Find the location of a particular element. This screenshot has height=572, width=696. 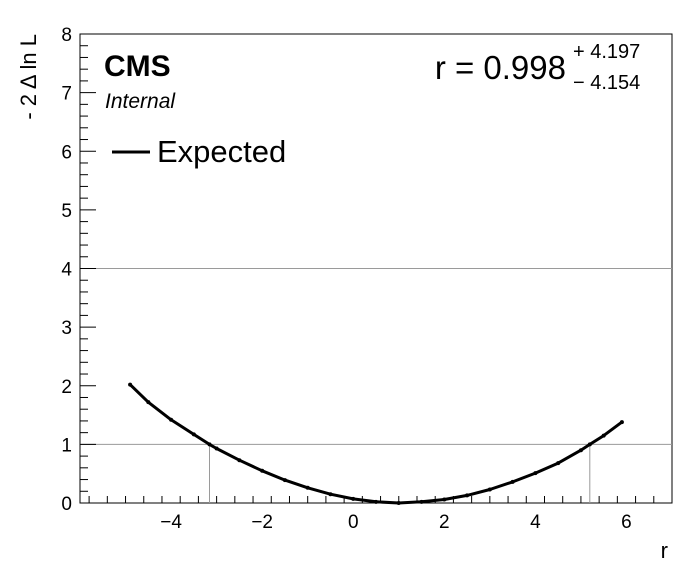

y-tick-label: 3 is located at coordinates (66, 328).